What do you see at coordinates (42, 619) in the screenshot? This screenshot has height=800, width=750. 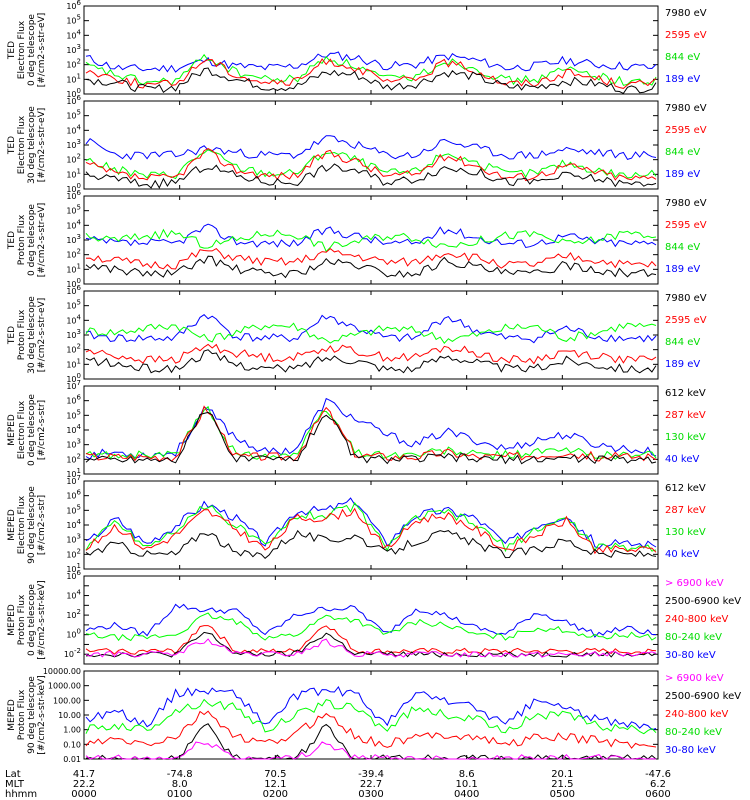 I see `y-axis-label-line: [#/cm2-s-str-keV]` at bounding box center [42, 619].